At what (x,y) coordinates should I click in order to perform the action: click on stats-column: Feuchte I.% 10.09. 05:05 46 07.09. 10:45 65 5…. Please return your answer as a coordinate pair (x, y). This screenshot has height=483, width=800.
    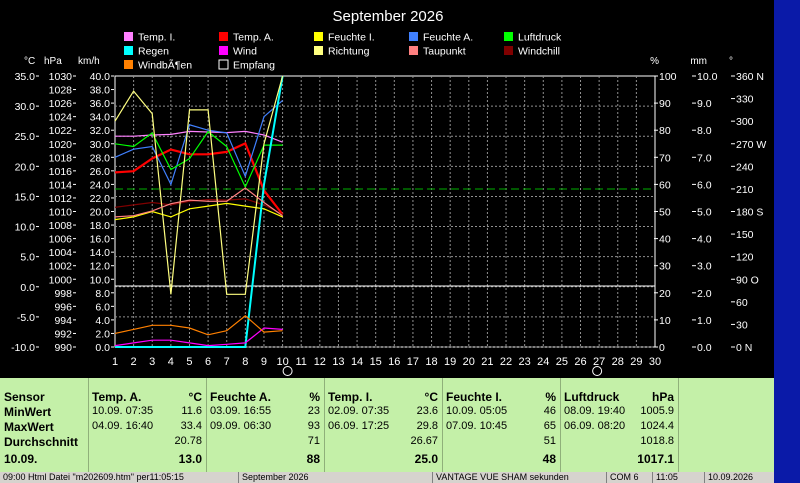
    Looking at the image, I should click on (501, 425).